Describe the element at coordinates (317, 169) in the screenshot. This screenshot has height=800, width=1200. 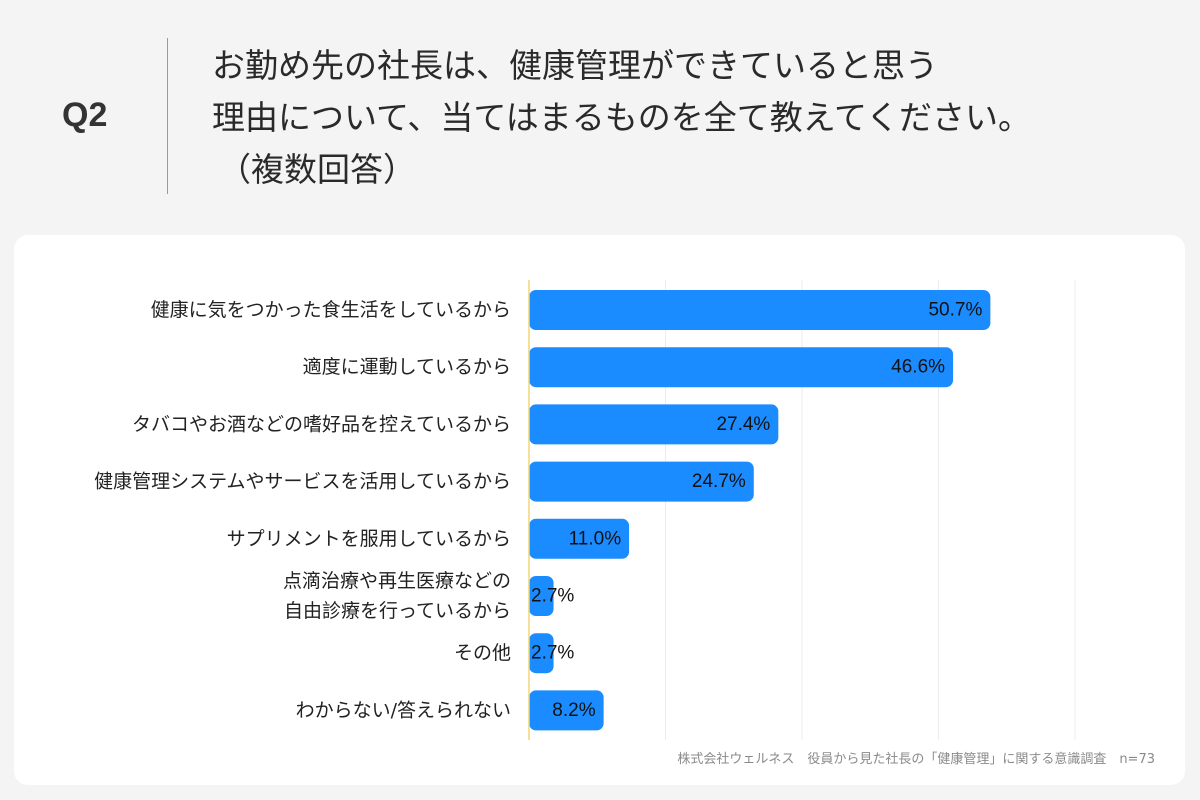
I see `question-line: （複数回答）` at that location.